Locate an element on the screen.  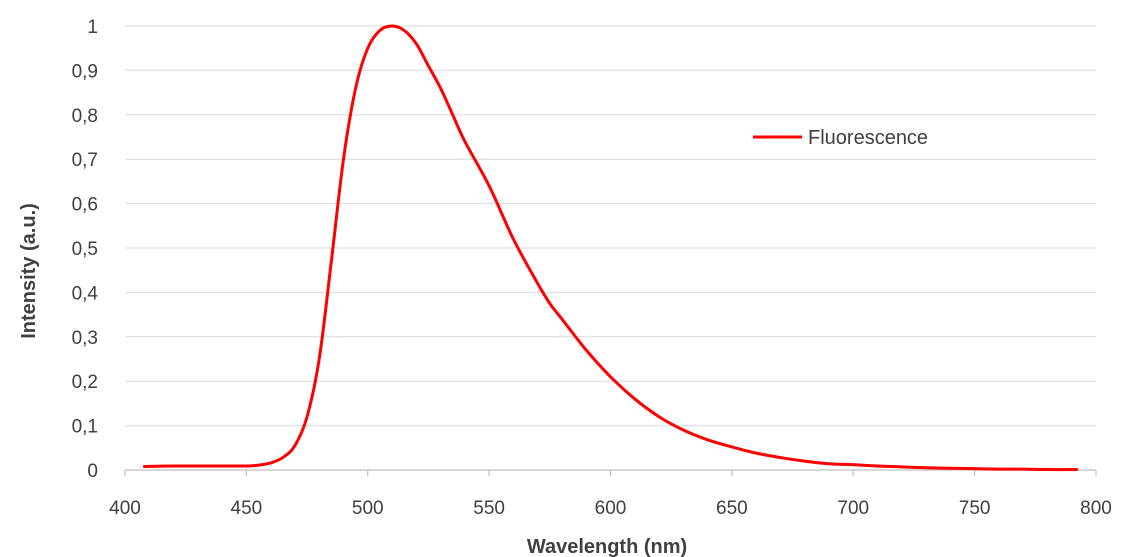
x-tick-label: 450 is located at coordinates (247, 508).